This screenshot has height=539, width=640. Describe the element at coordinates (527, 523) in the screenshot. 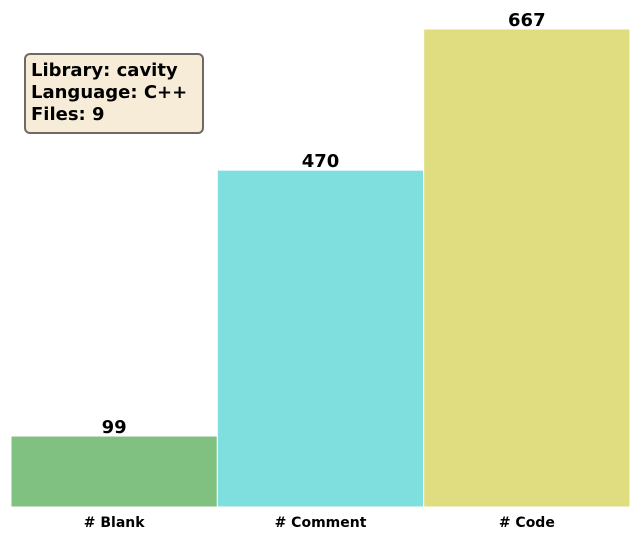

I see `x-tick-label-code: # Code` at that location.